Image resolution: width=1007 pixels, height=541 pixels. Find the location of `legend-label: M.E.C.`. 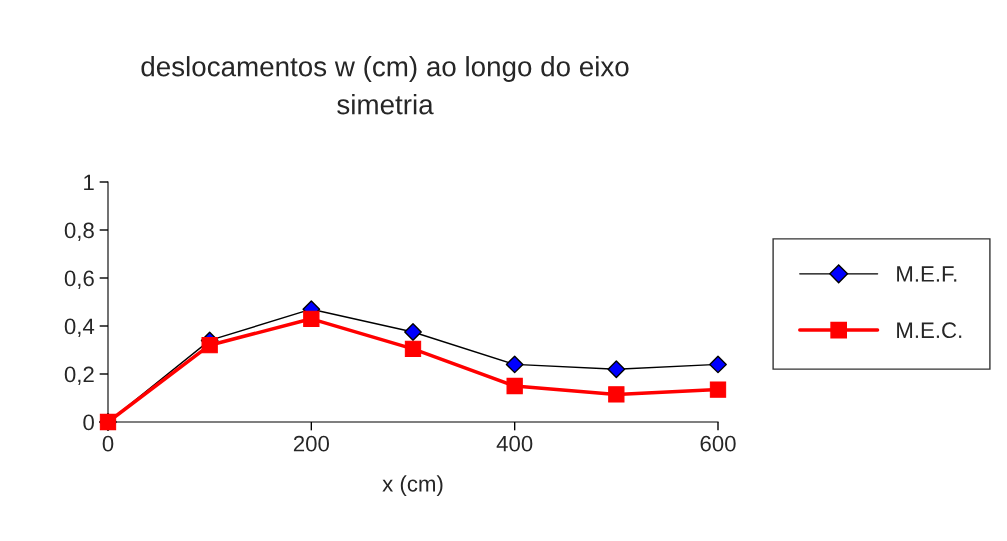

legend-label: M.E.C. is located at coordinates (929, 330).